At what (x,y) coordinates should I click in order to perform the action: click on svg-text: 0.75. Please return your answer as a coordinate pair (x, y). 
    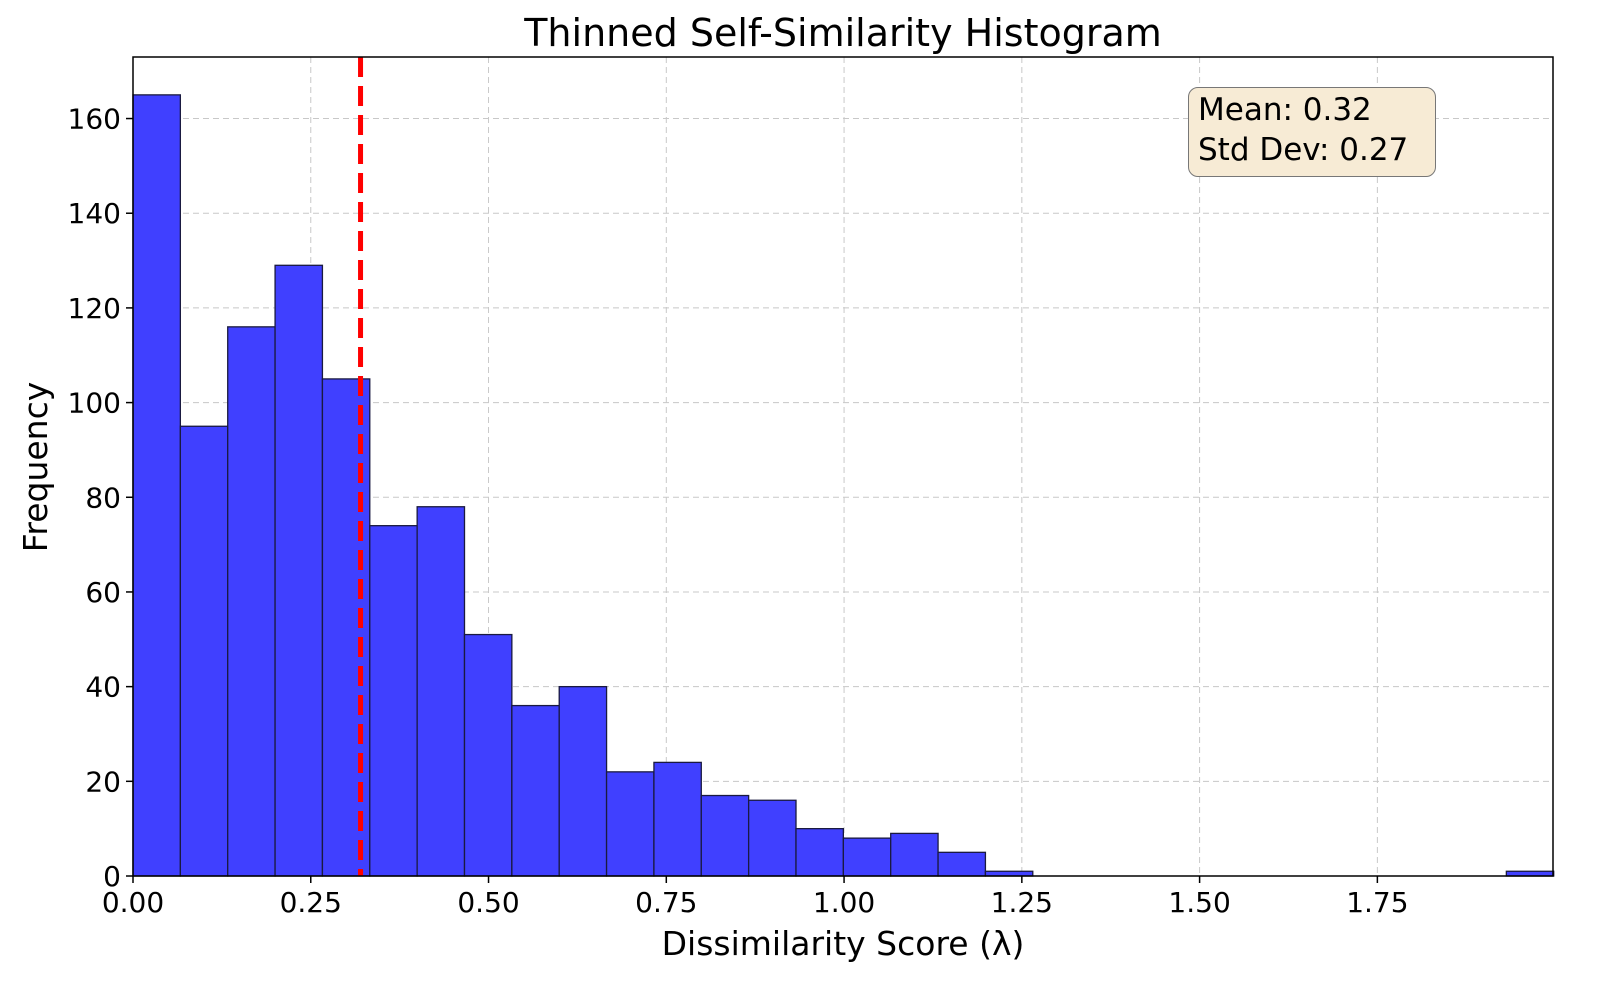
    Looking at the image, I should click on (666, 902).